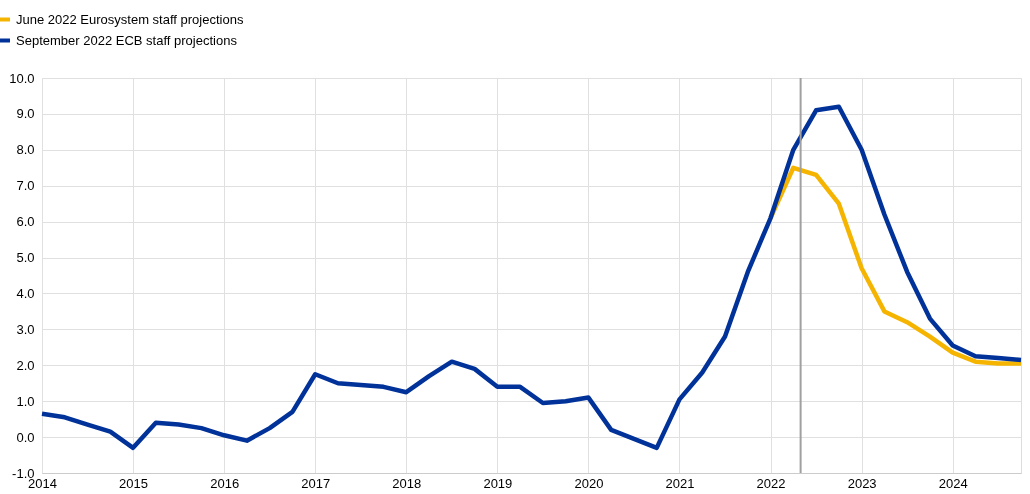  Describe the element at coordinates (25, 258) in the screenshot. I see `y-tick-label: 5.0` at that location.